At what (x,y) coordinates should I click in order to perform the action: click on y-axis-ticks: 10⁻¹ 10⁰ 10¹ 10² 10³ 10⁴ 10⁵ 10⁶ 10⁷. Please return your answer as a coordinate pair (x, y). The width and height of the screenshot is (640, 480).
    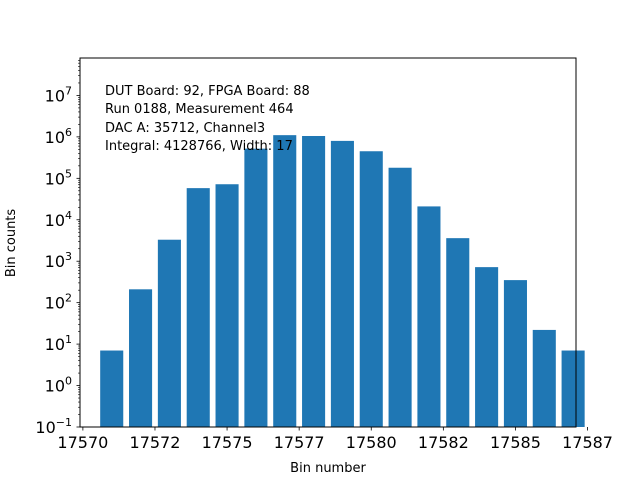
    Looking at the image, I should click on (57, 260).